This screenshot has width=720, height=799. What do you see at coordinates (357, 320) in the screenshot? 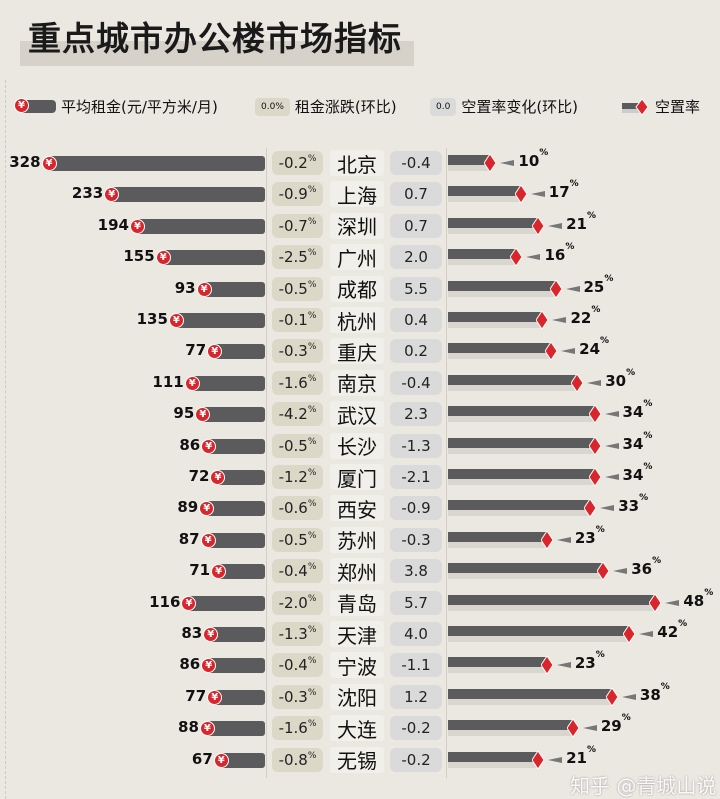
I see `city-label: 杭州` at bounding box center [357, 320].